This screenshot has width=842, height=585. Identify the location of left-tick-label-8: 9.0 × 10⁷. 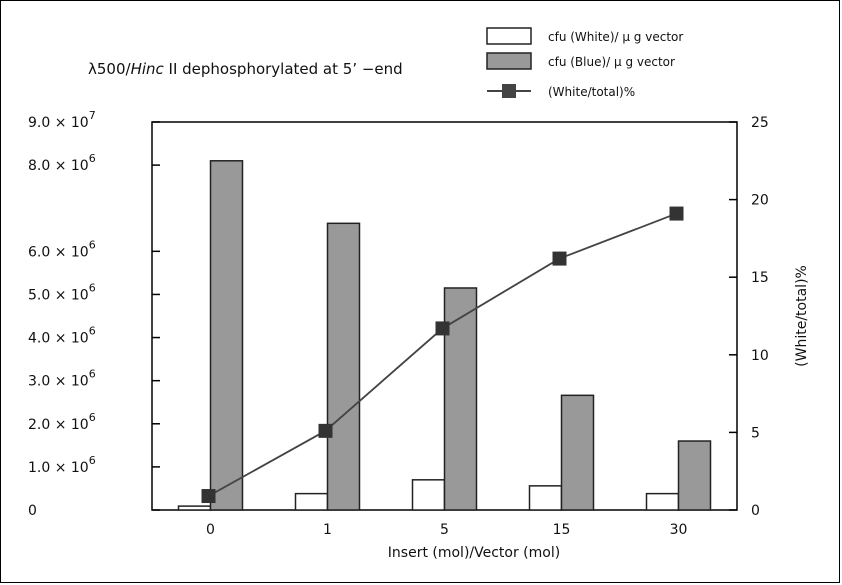
(62, 120).